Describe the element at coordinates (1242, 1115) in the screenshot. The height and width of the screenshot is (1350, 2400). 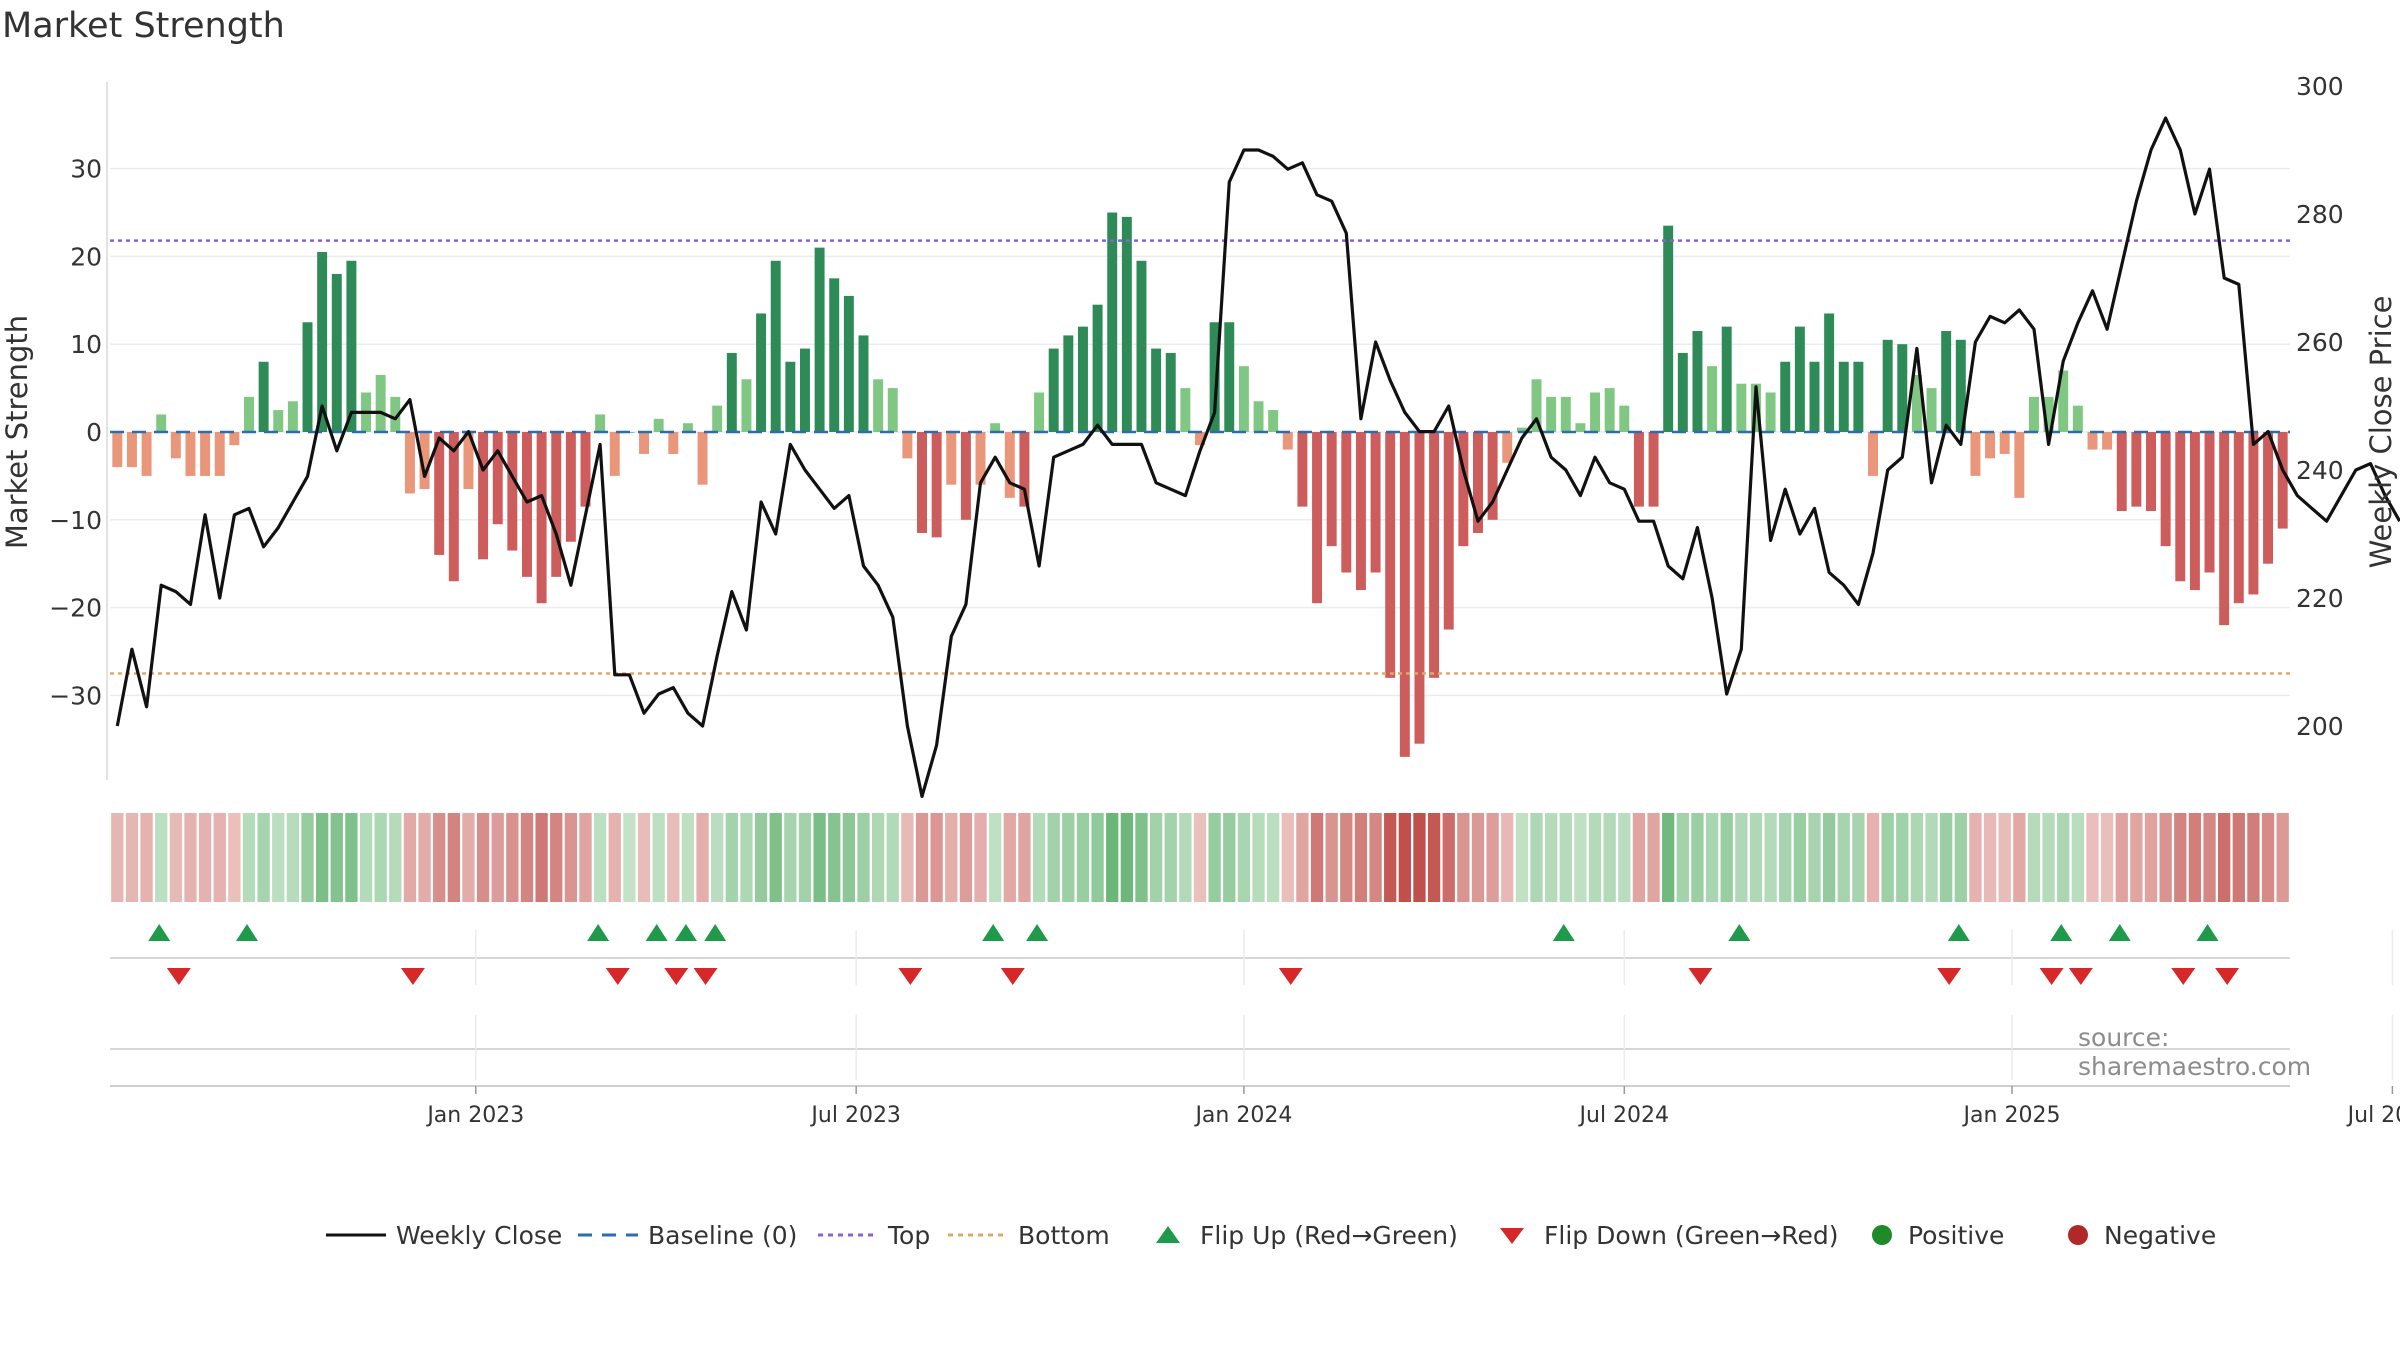
I see `x-tick-label: Jan 2024` at that location.